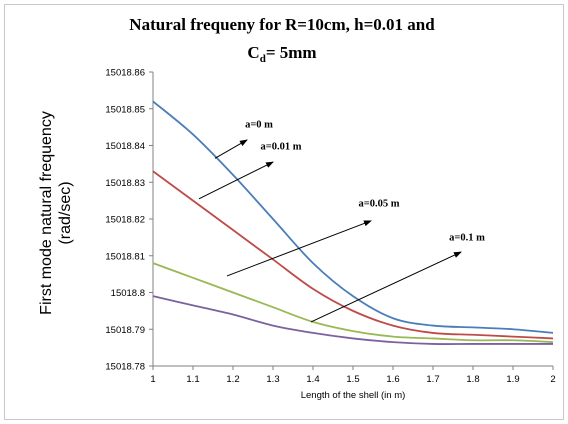 The height and width of the screenshot is (424, 568). Describe the element at coordinates (192, 379) in the screenshot. I see `x-tick-label: 1.1` at that location.